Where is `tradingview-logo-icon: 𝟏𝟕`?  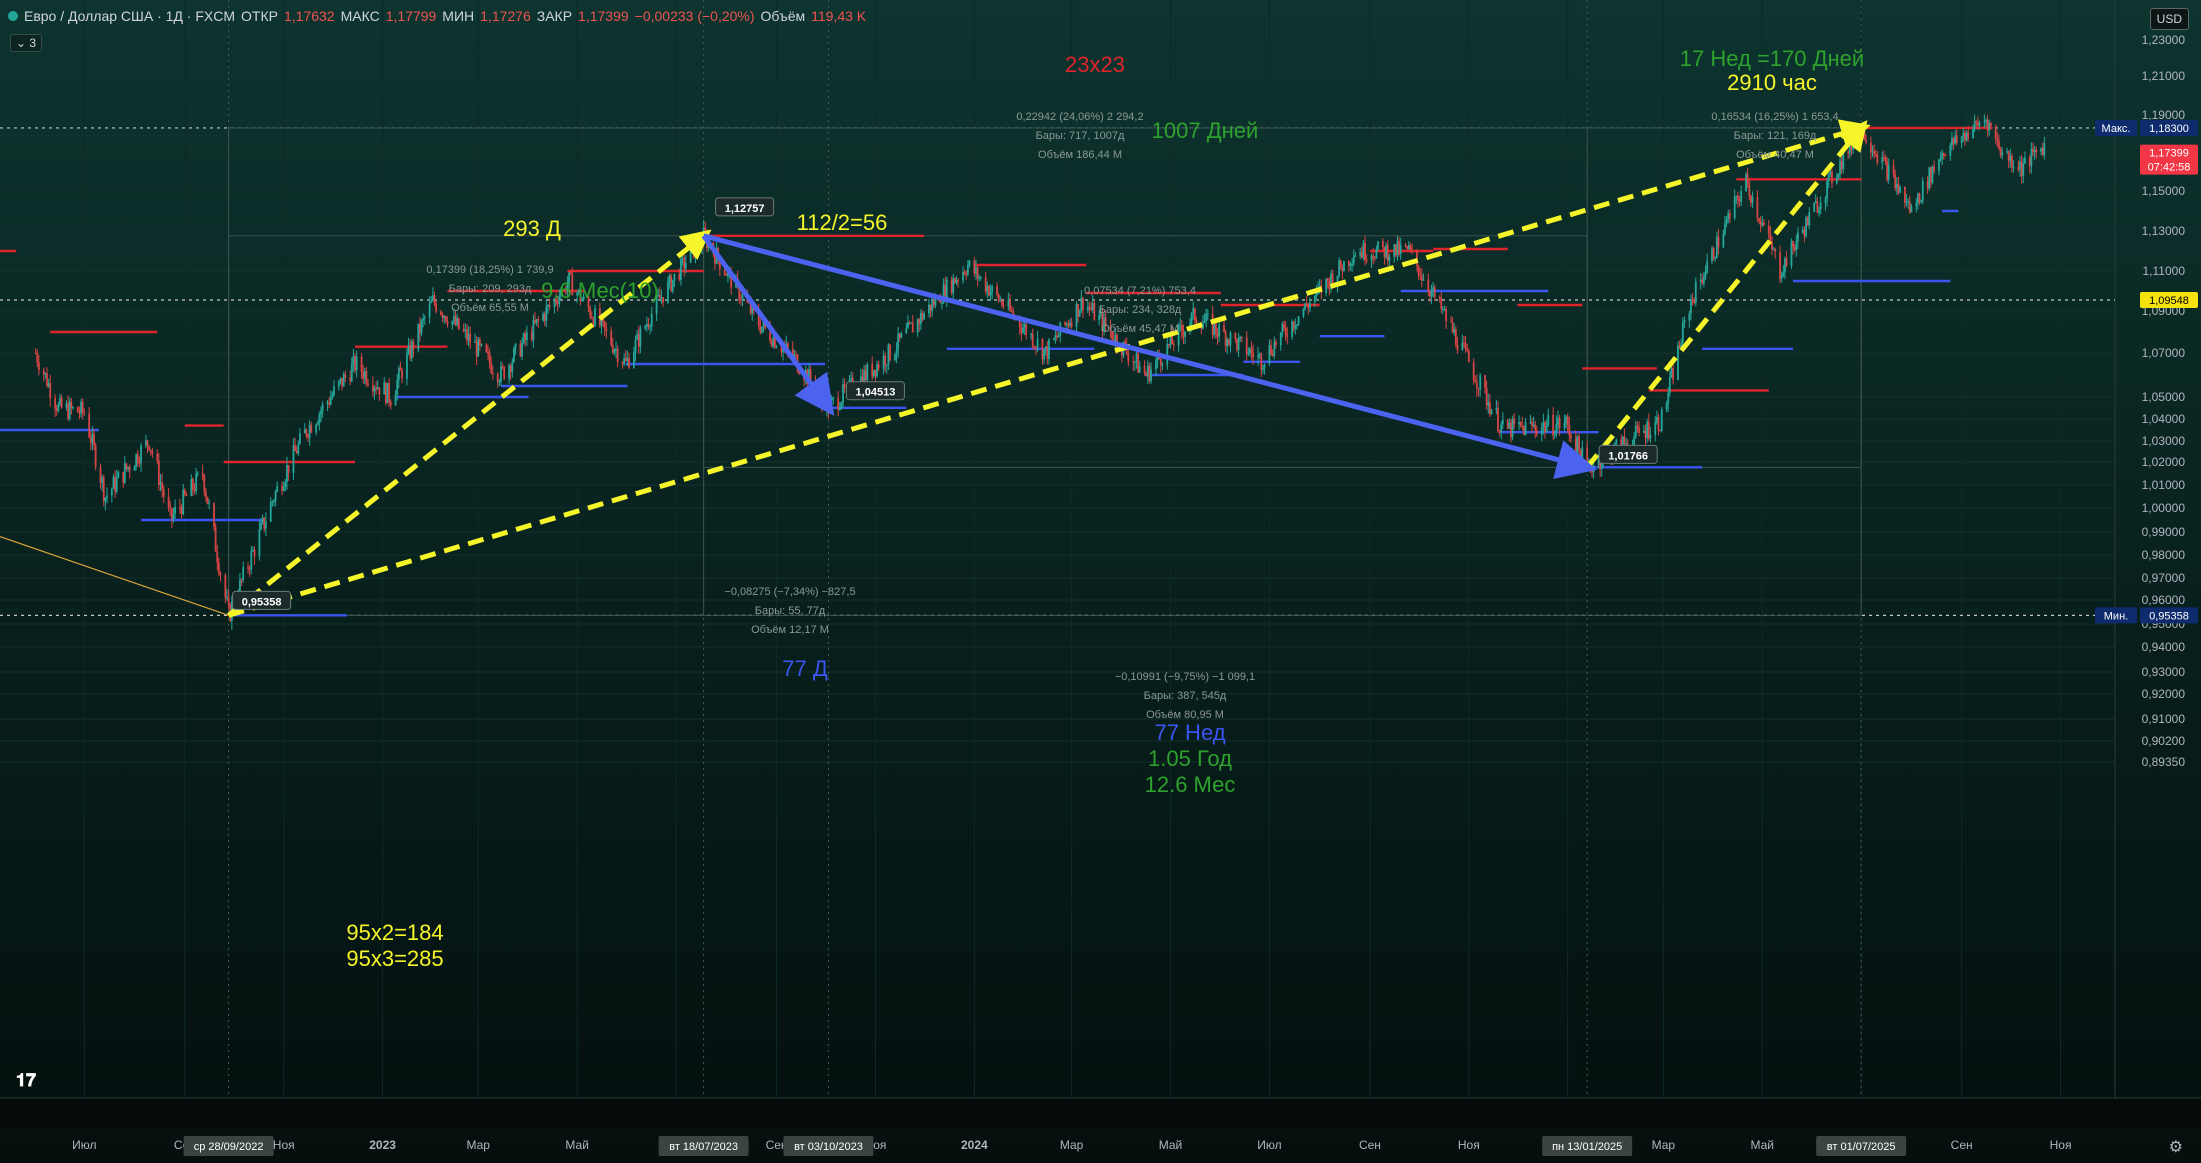 tradingview-logo-icon: 𝟏𝟕 is located at coordinates (26, 1080).